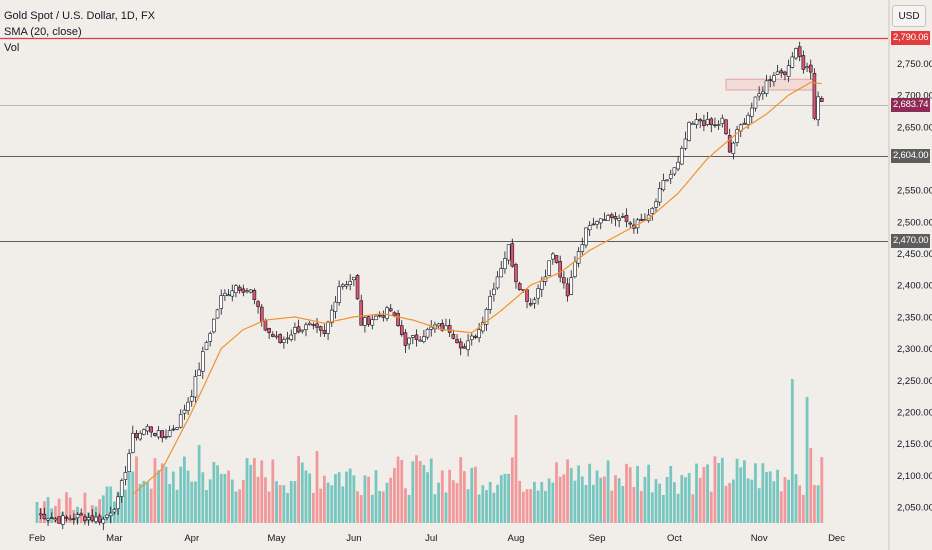  I want to click on y-tick-label: 2,150.00, so click(914, 444).